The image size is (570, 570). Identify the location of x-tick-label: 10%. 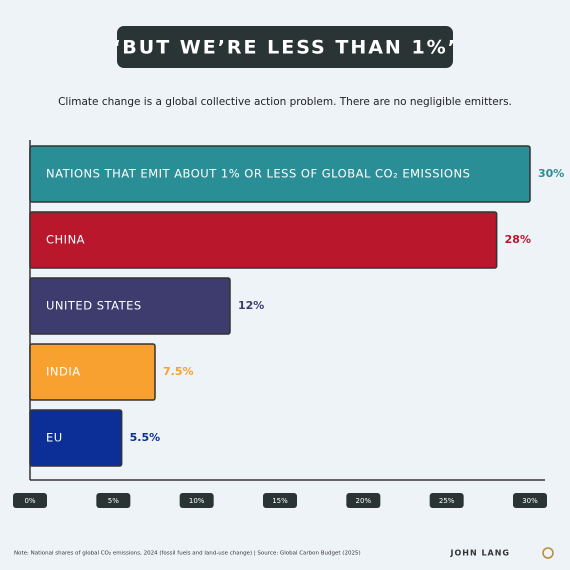
(197, 501).